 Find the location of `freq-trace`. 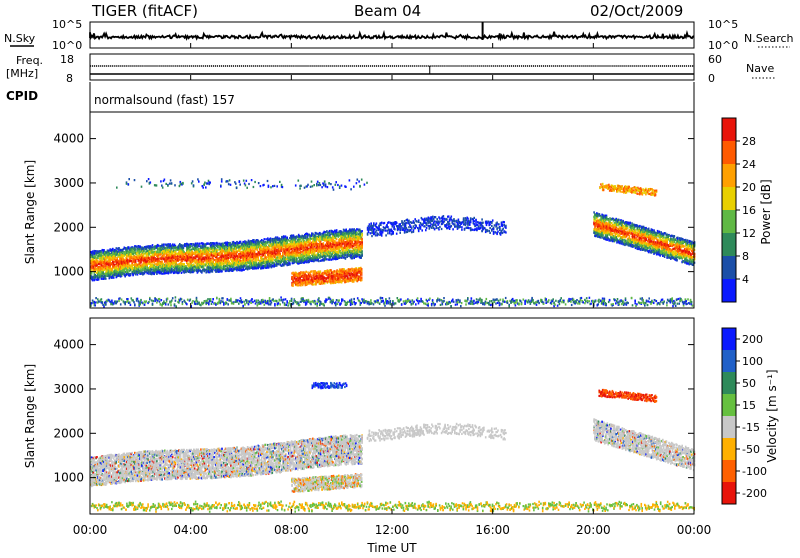

freq-trace is located at coordinates (392, 70).